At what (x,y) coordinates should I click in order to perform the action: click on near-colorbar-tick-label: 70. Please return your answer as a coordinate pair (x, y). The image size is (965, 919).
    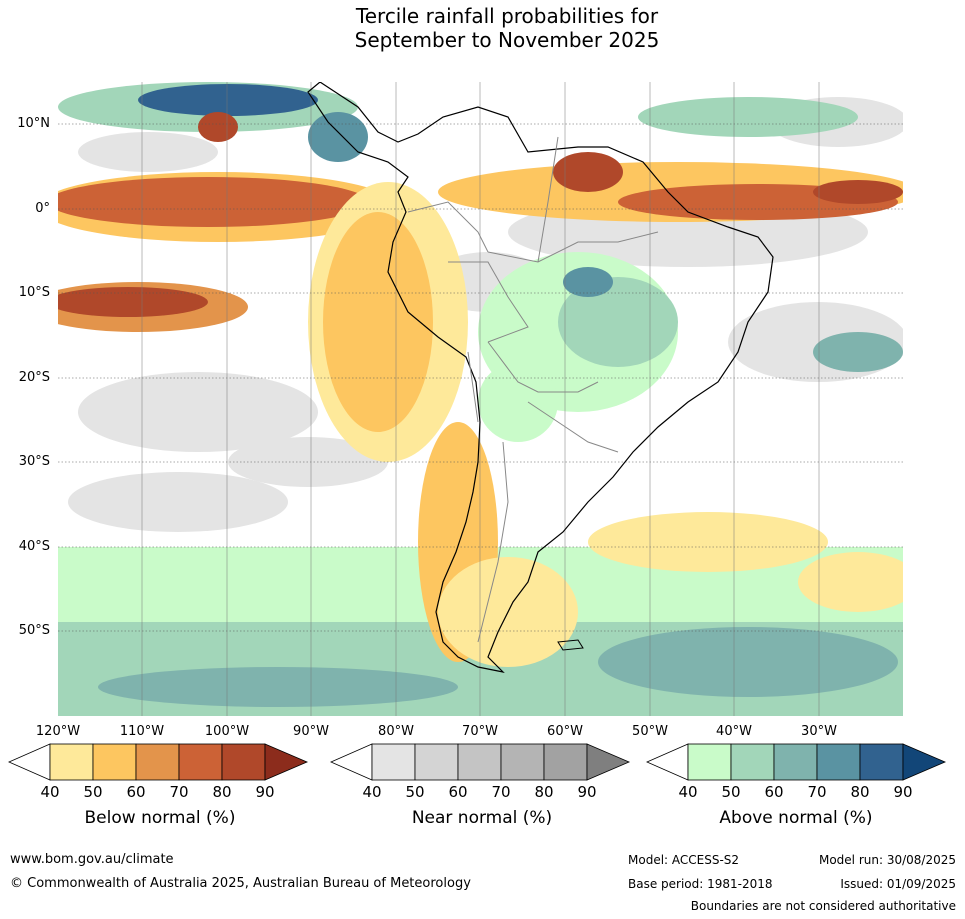
    Looking at the image, I should click on (501, 792).